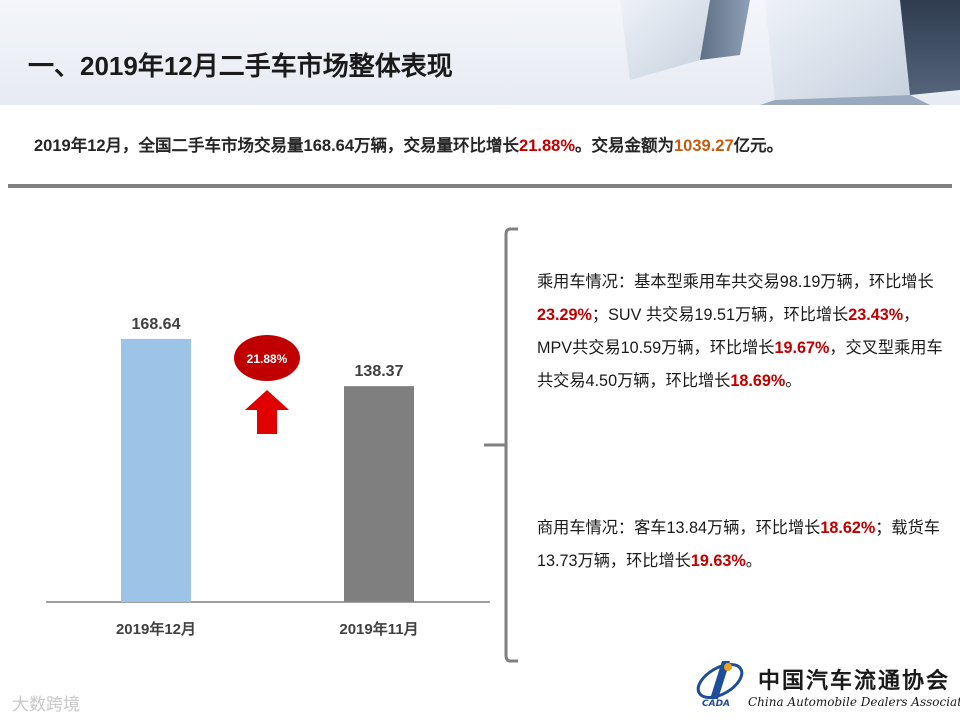  Describe the element at coordinates (500, 447) in the screenshot. I see `bracket-icon` at that location.